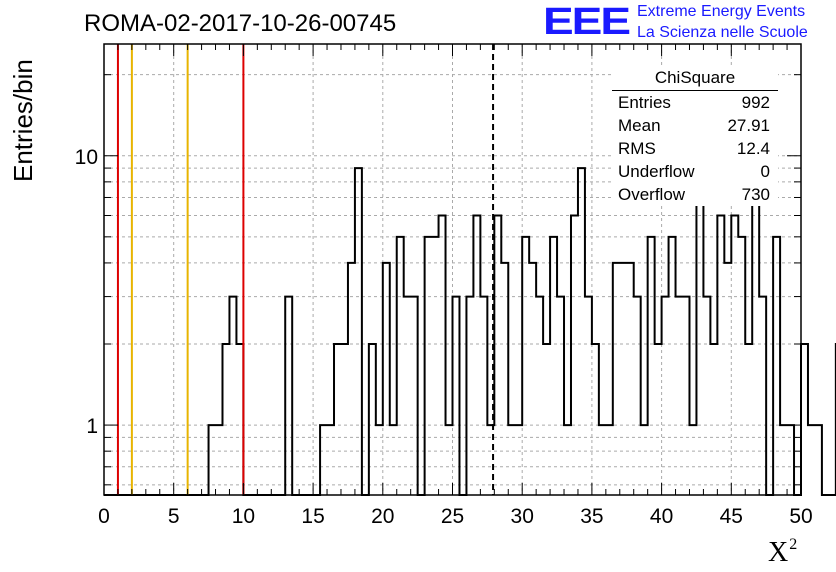  Describe the element at coordinates (695, 78) in the screenshot. I see `stats-title: ChiSquare` at that location.